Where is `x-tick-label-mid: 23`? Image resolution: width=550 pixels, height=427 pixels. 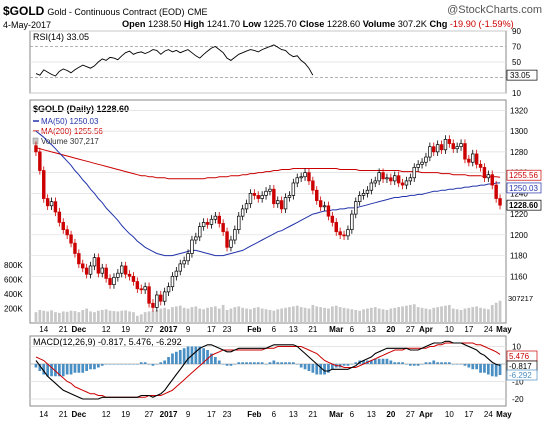 x-tick-label-mid: 23 is located at coordinates (227, 329).